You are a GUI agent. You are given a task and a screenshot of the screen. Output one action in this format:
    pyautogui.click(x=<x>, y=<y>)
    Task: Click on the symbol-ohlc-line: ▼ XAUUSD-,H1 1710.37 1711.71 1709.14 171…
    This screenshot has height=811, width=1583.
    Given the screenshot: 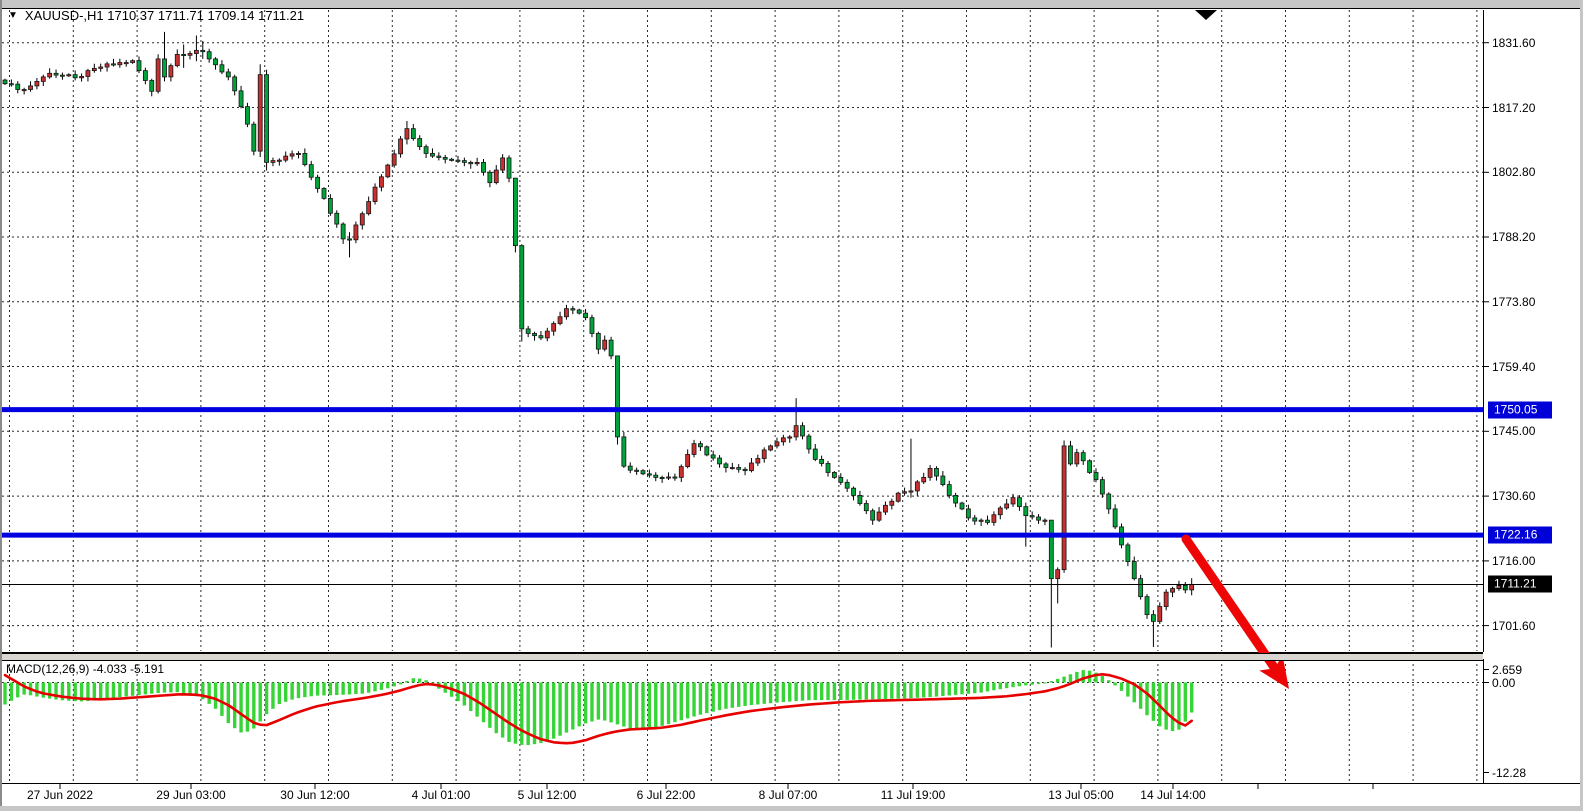 What is the action you would take?
    pyautogui.click(x=156, y=15)
    